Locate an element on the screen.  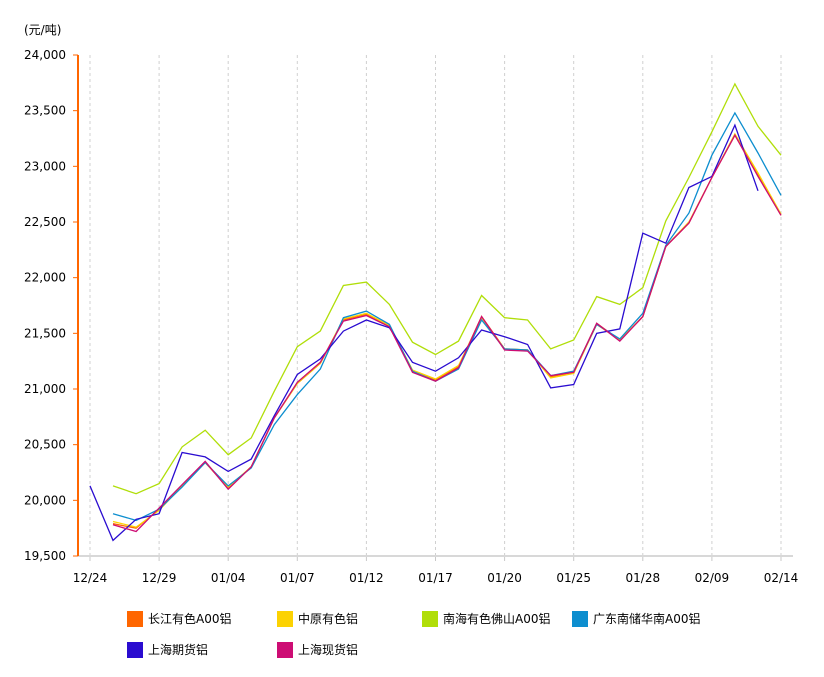
y-tick-label: 20,000 is located at coordinates (45, 500).